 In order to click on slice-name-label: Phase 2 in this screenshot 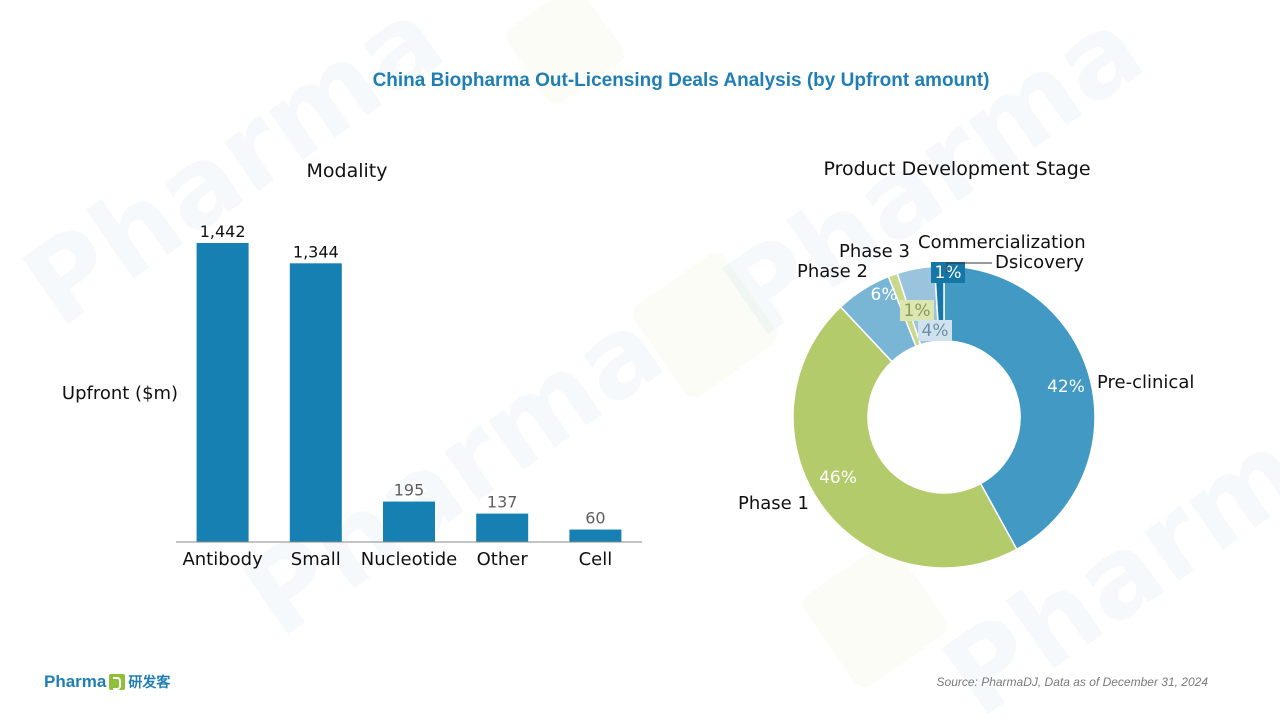, I will do `click(832, 271)`.